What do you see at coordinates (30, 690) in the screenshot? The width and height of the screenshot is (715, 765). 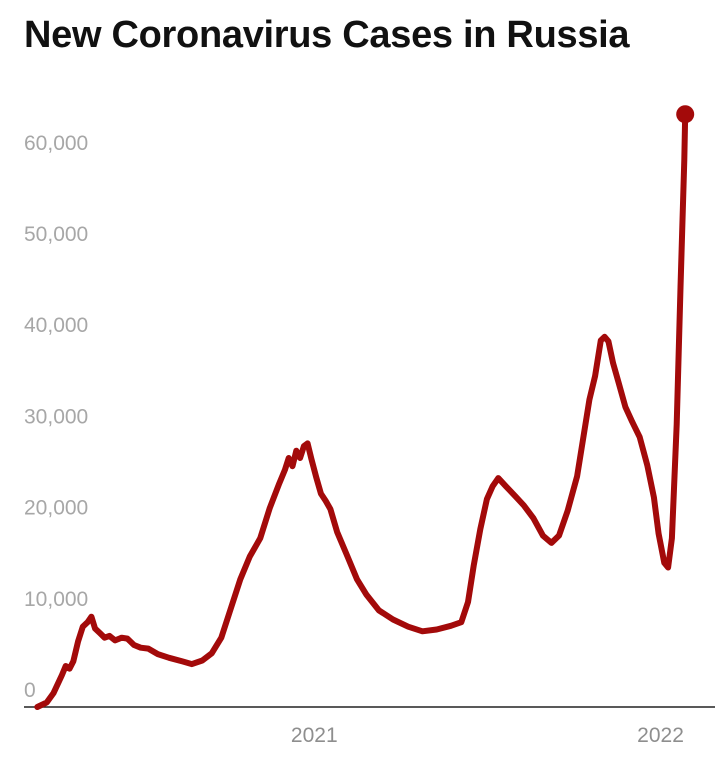 I see `y-tick-label: 0` at bounding box center [30, 690].